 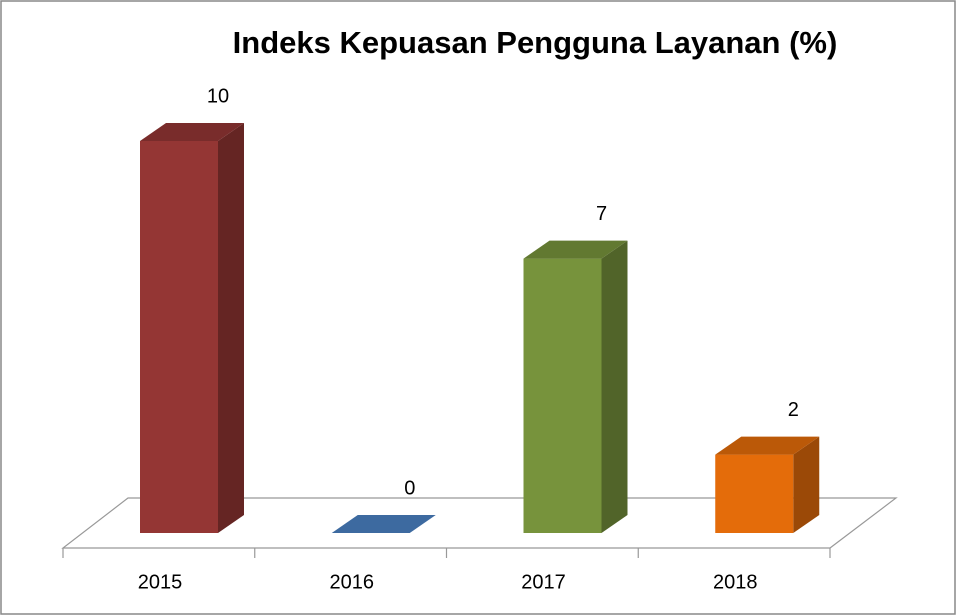 What do you see at coordinates (601, 214) in the screenshot?
I see `value-label: 7` at bounding box center [601, 214].